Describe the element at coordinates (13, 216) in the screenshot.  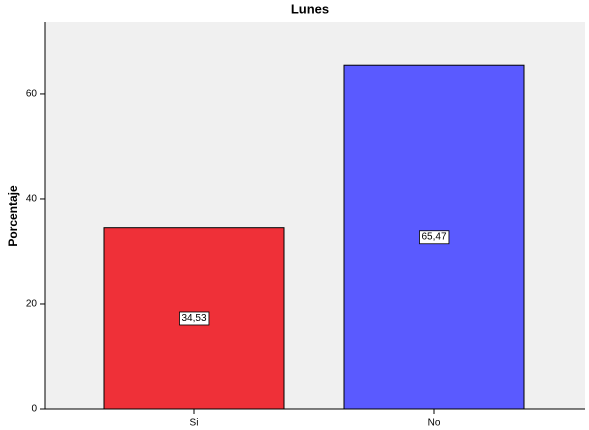
I see `y-axis-label: Porcentaje` at that location.